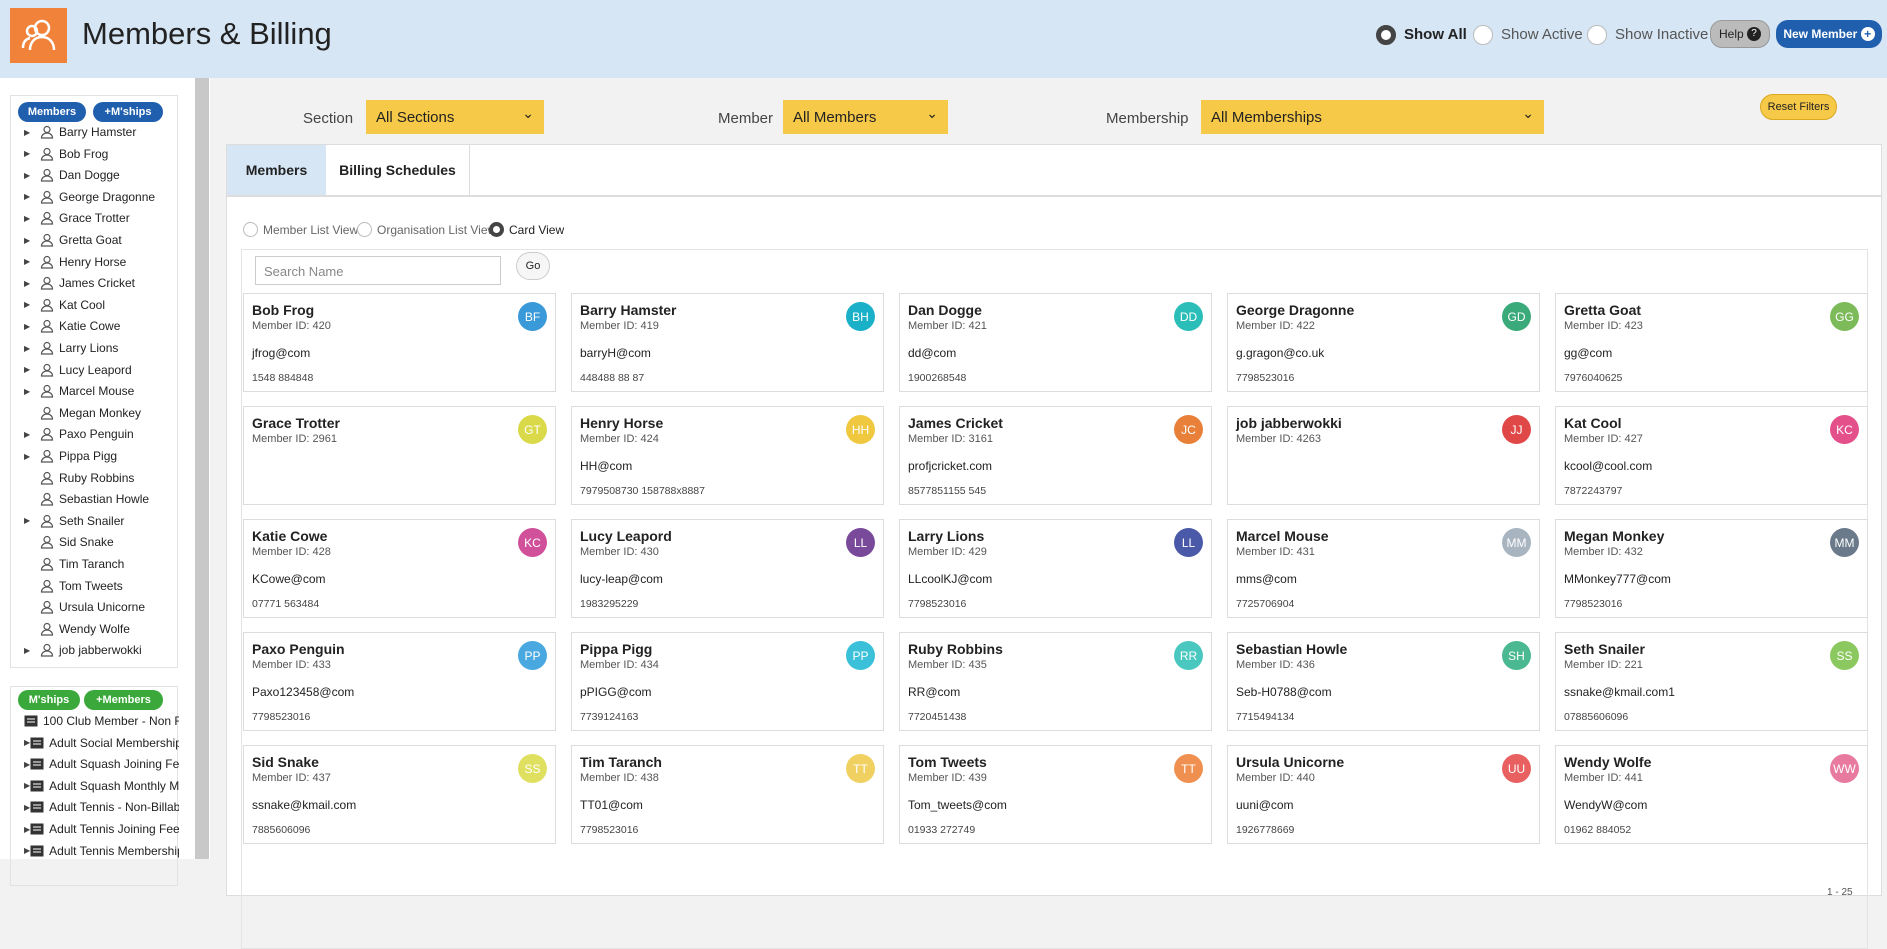 This screenshot has width=1887, height=949. Describe the element at coordinates (101, 175) in the screenshot. I see `tree-item: ▶ Dan Dogge` at that location.